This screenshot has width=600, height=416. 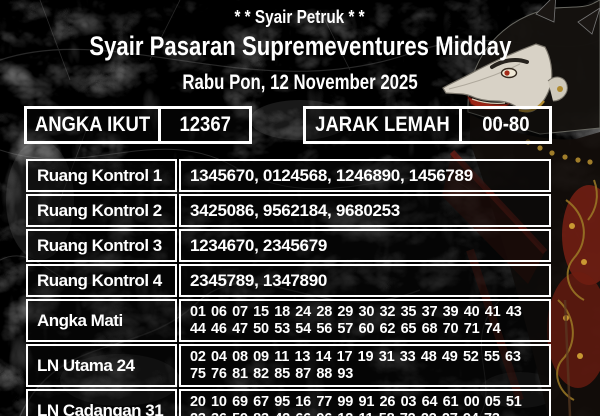 I want to click on jarak-lemah-value: 00-80, so click(x=505, y=124).